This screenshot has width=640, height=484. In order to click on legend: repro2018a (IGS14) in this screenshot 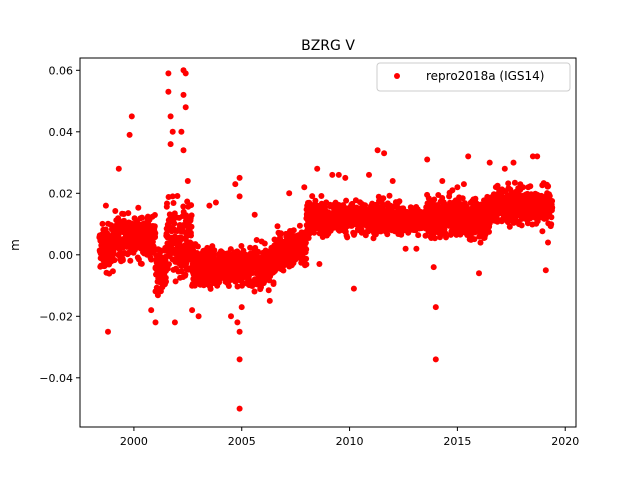, I will do `click(473, 77)`.